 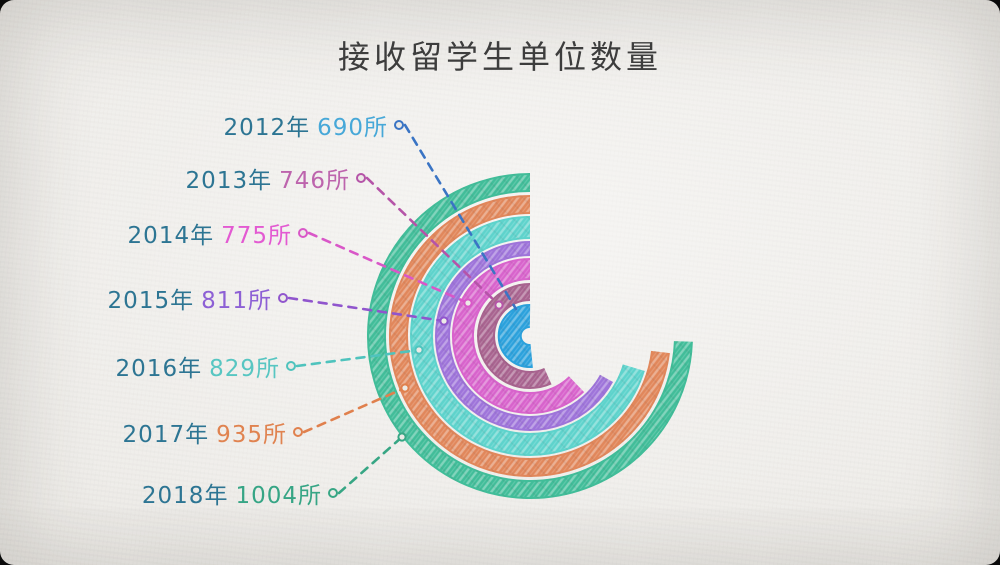 I want to click on year-label: 2018年, so click(x=185, y=496).